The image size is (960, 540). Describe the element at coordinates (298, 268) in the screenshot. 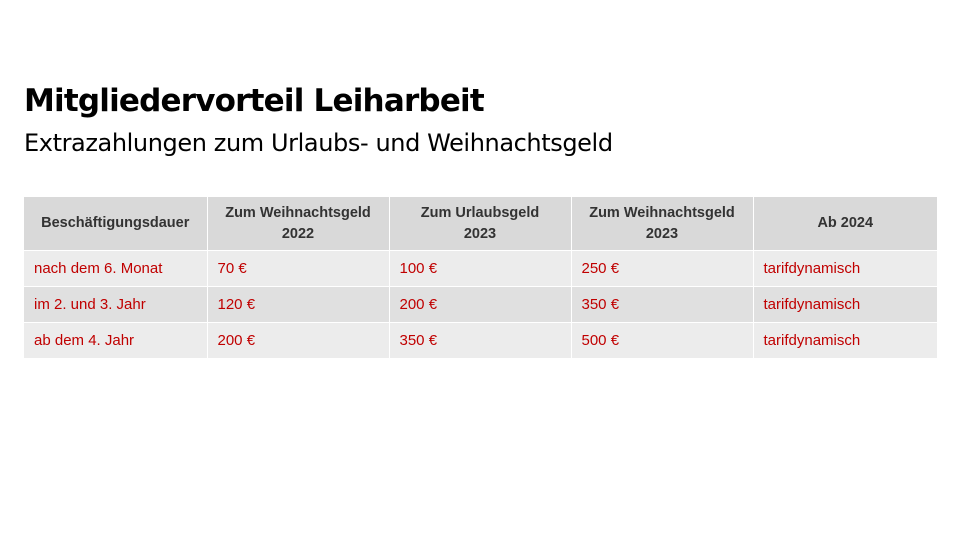

I see `cell-amount: 70 €` at that location.